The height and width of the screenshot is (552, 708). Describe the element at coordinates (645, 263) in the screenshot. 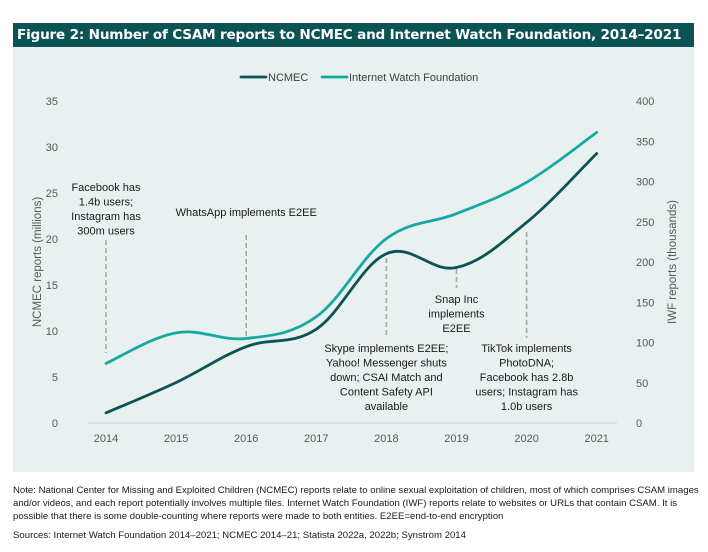

I see `y-right-tick-label: 200` at that location.